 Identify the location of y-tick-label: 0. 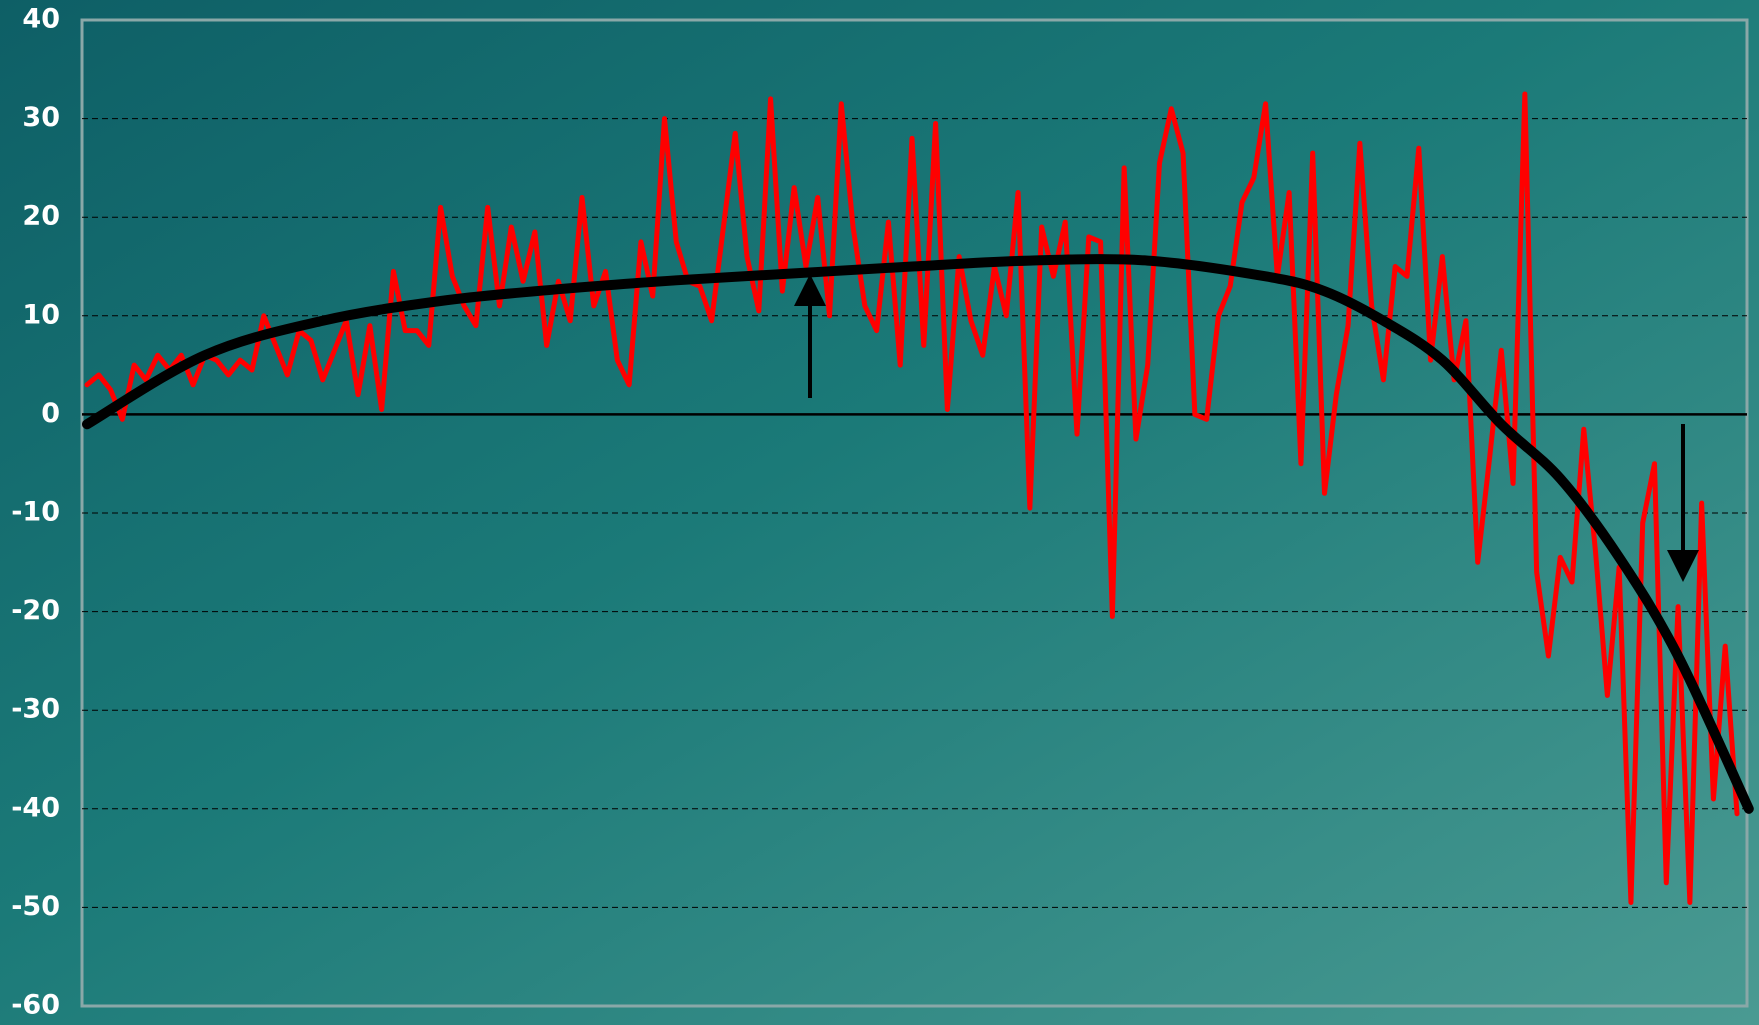
(50, 413).